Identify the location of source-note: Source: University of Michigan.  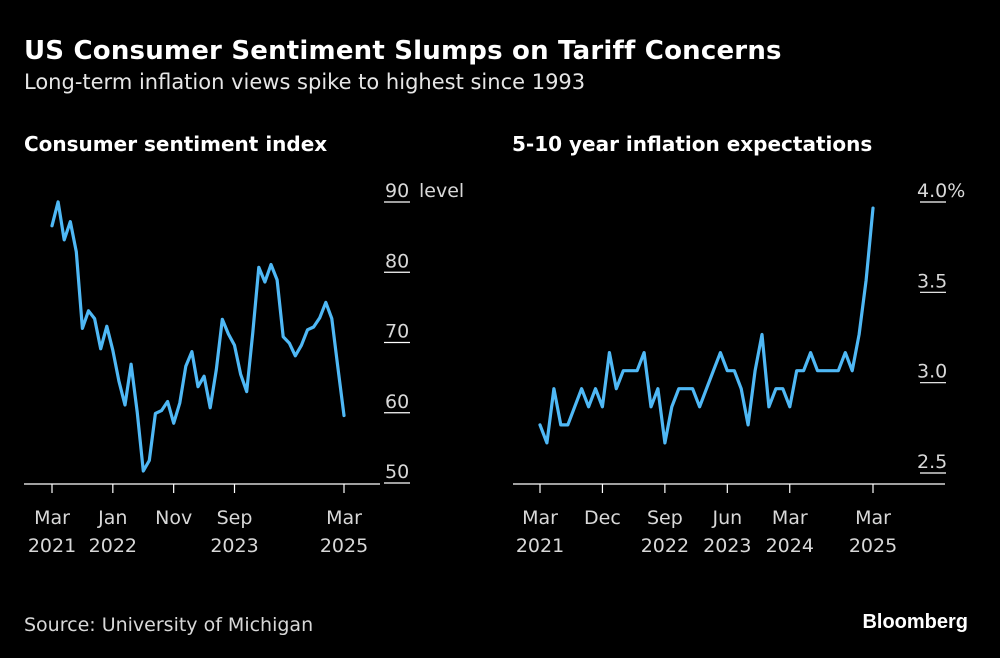
(169, 625).